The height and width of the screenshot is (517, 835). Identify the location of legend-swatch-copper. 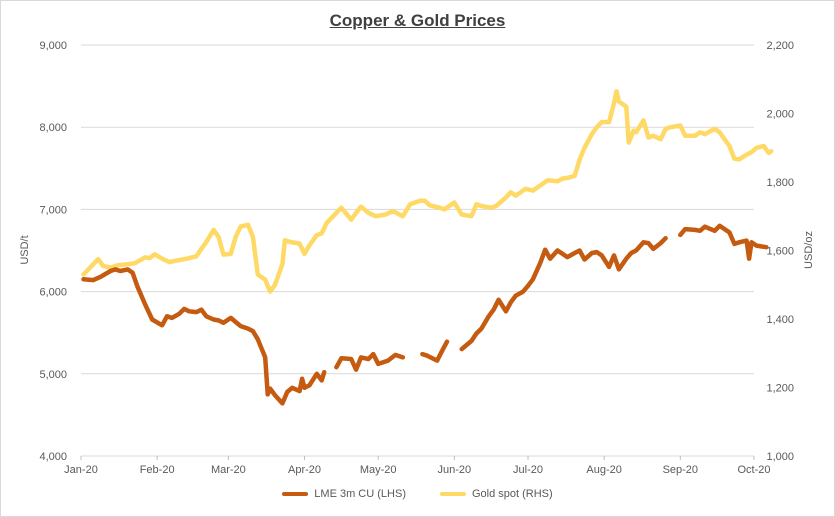
(295, 494).